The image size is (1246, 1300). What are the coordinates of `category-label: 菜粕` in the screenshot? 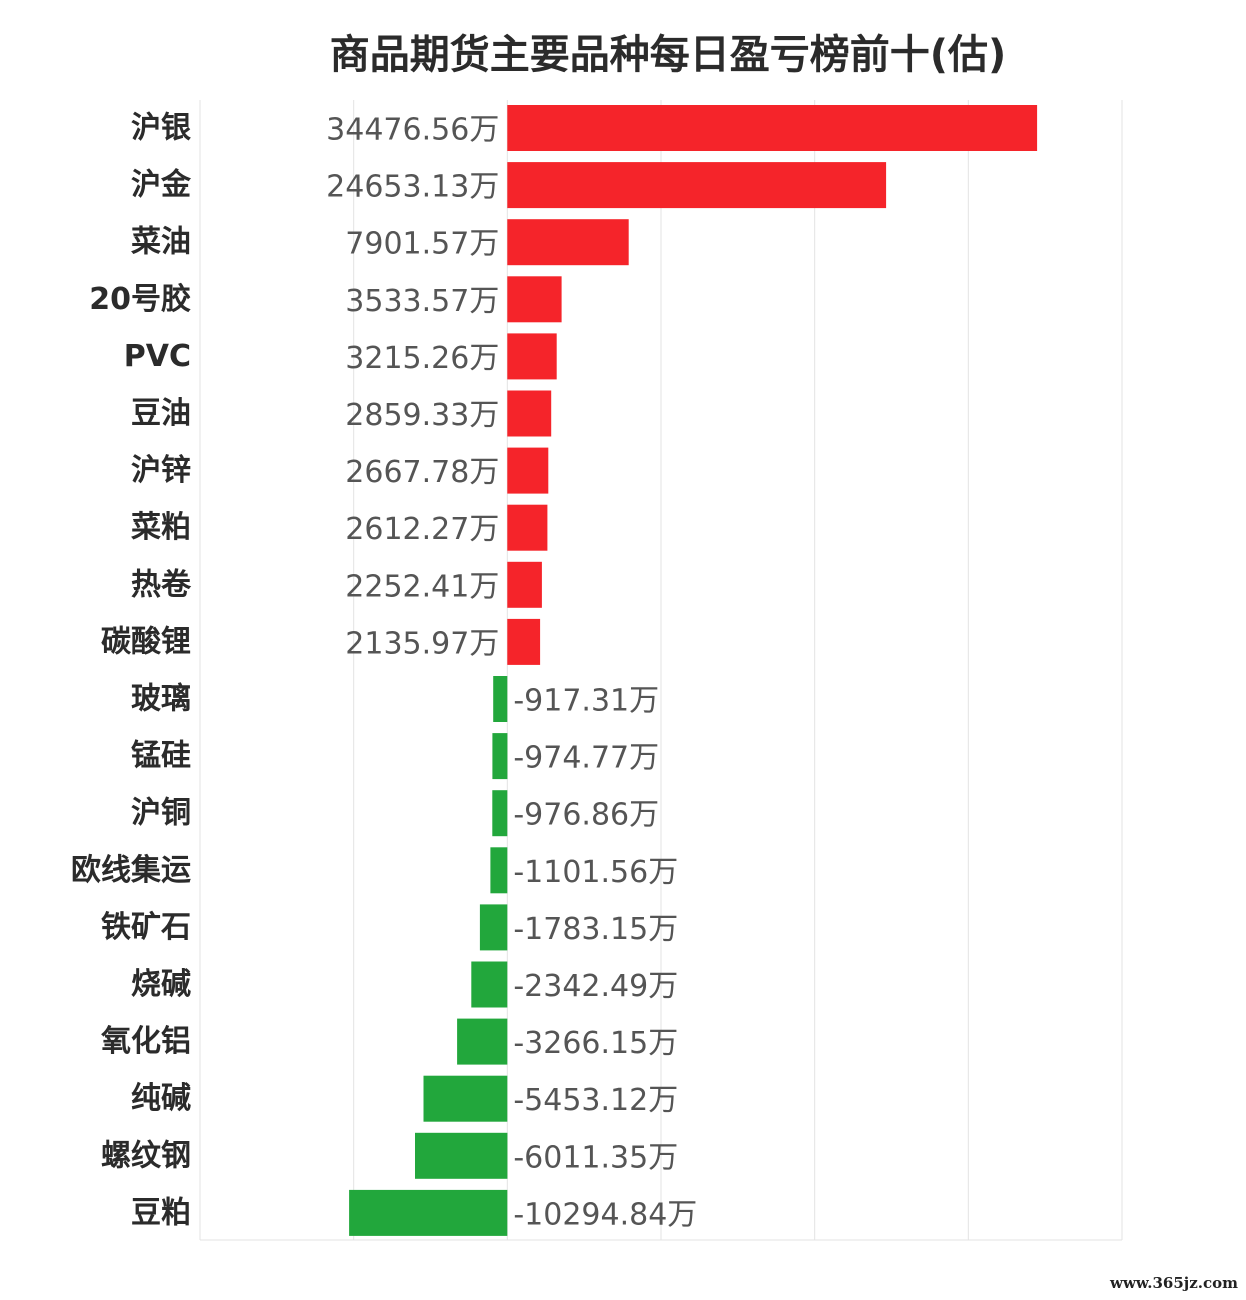 It's located at (161, 527).